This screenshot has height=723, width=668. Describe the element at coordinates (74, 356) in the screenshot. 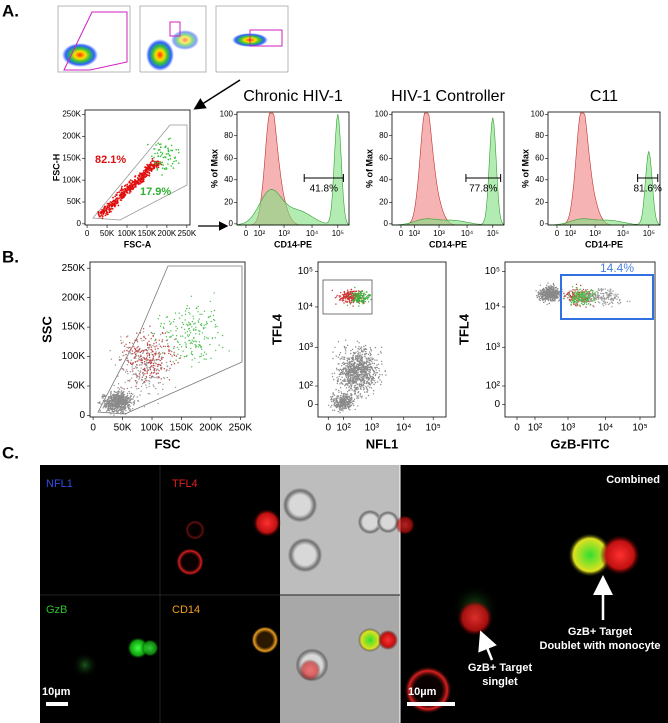

I see `label: 100K` at that location.